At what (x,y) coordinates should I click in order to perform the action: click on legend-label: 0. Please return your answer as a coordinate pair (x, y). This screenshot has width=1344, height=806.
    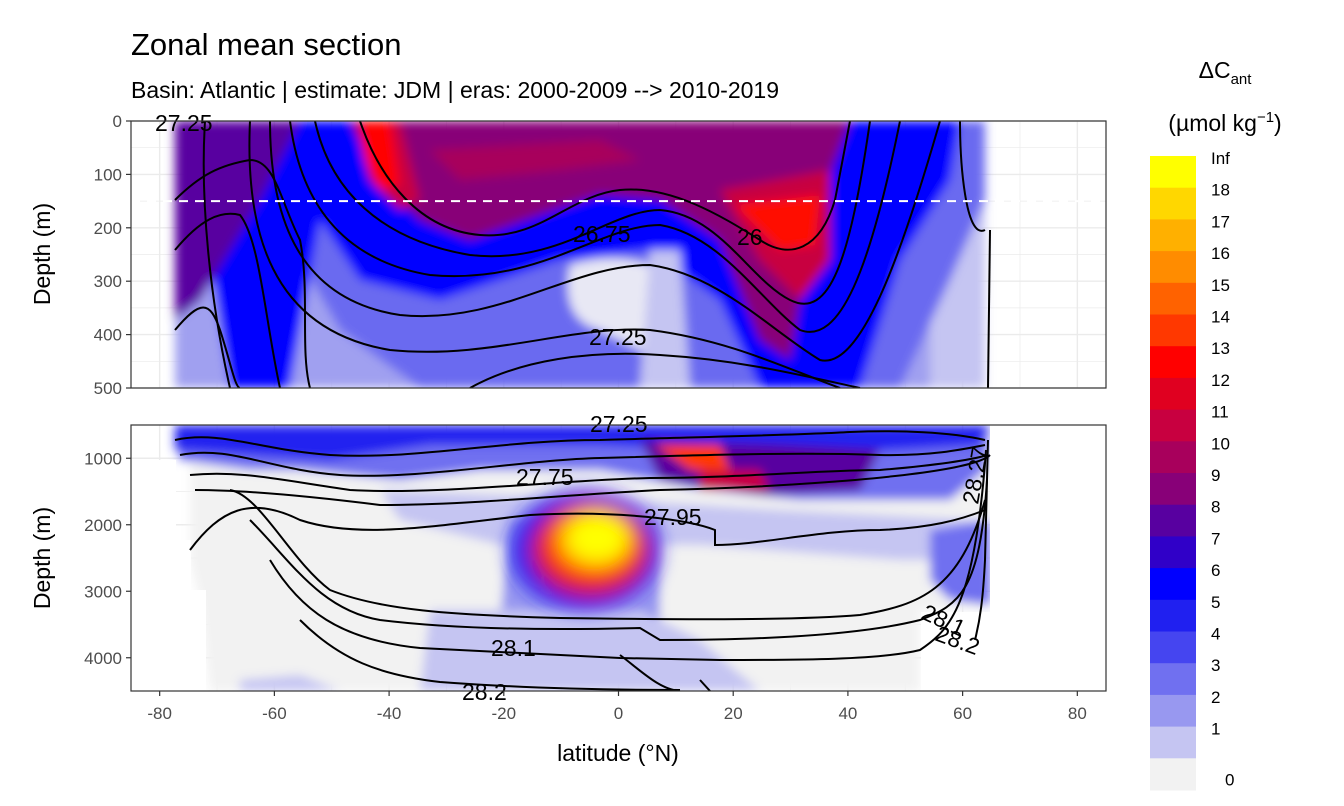
    Looking at the image, I should click on (1229, 779).